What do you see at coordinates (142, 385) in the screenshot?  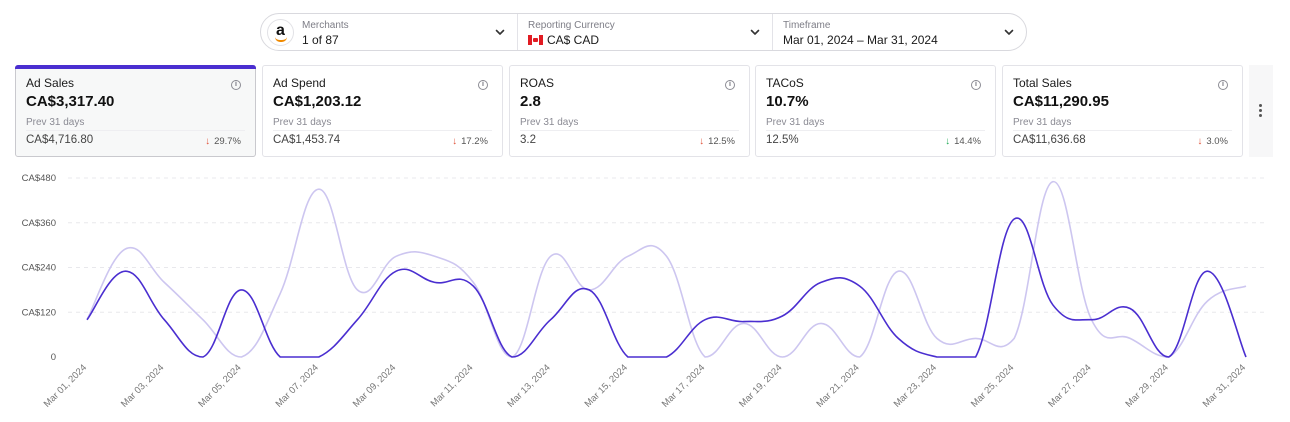 I see `x-tick-label: Mar 03, 2024` at bounding box center [142, 385].